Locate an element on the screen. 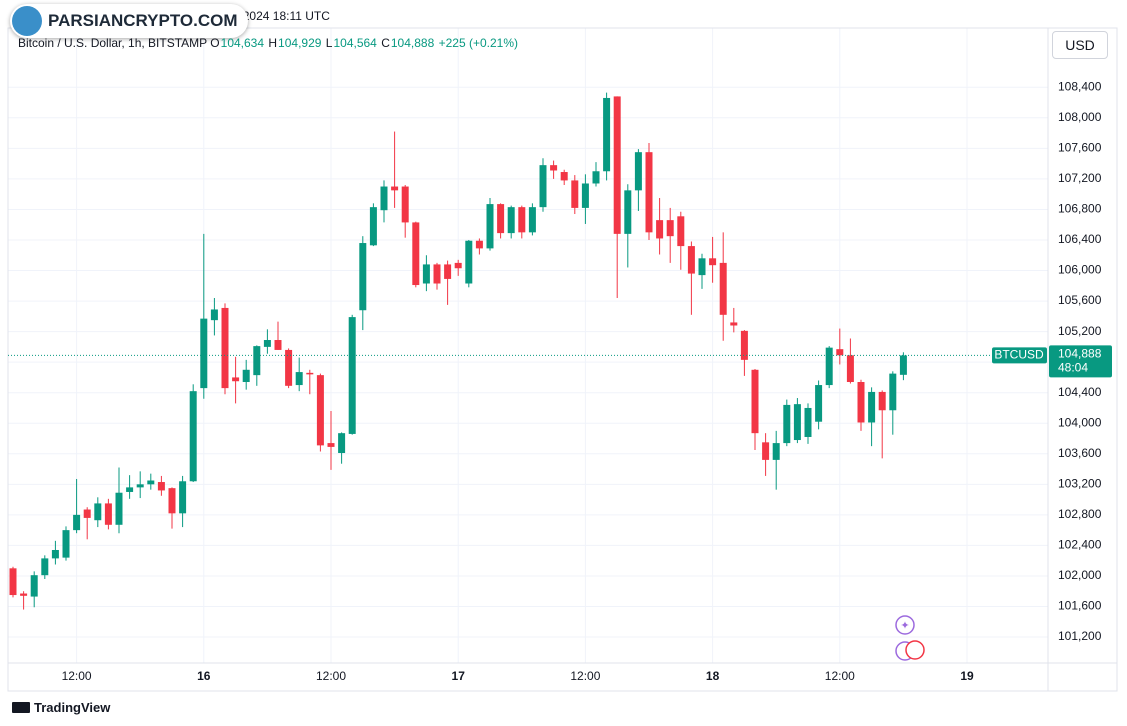 This screenshot has height=726, width=1127. brand: TradingView is located at coordinates (72, 707).